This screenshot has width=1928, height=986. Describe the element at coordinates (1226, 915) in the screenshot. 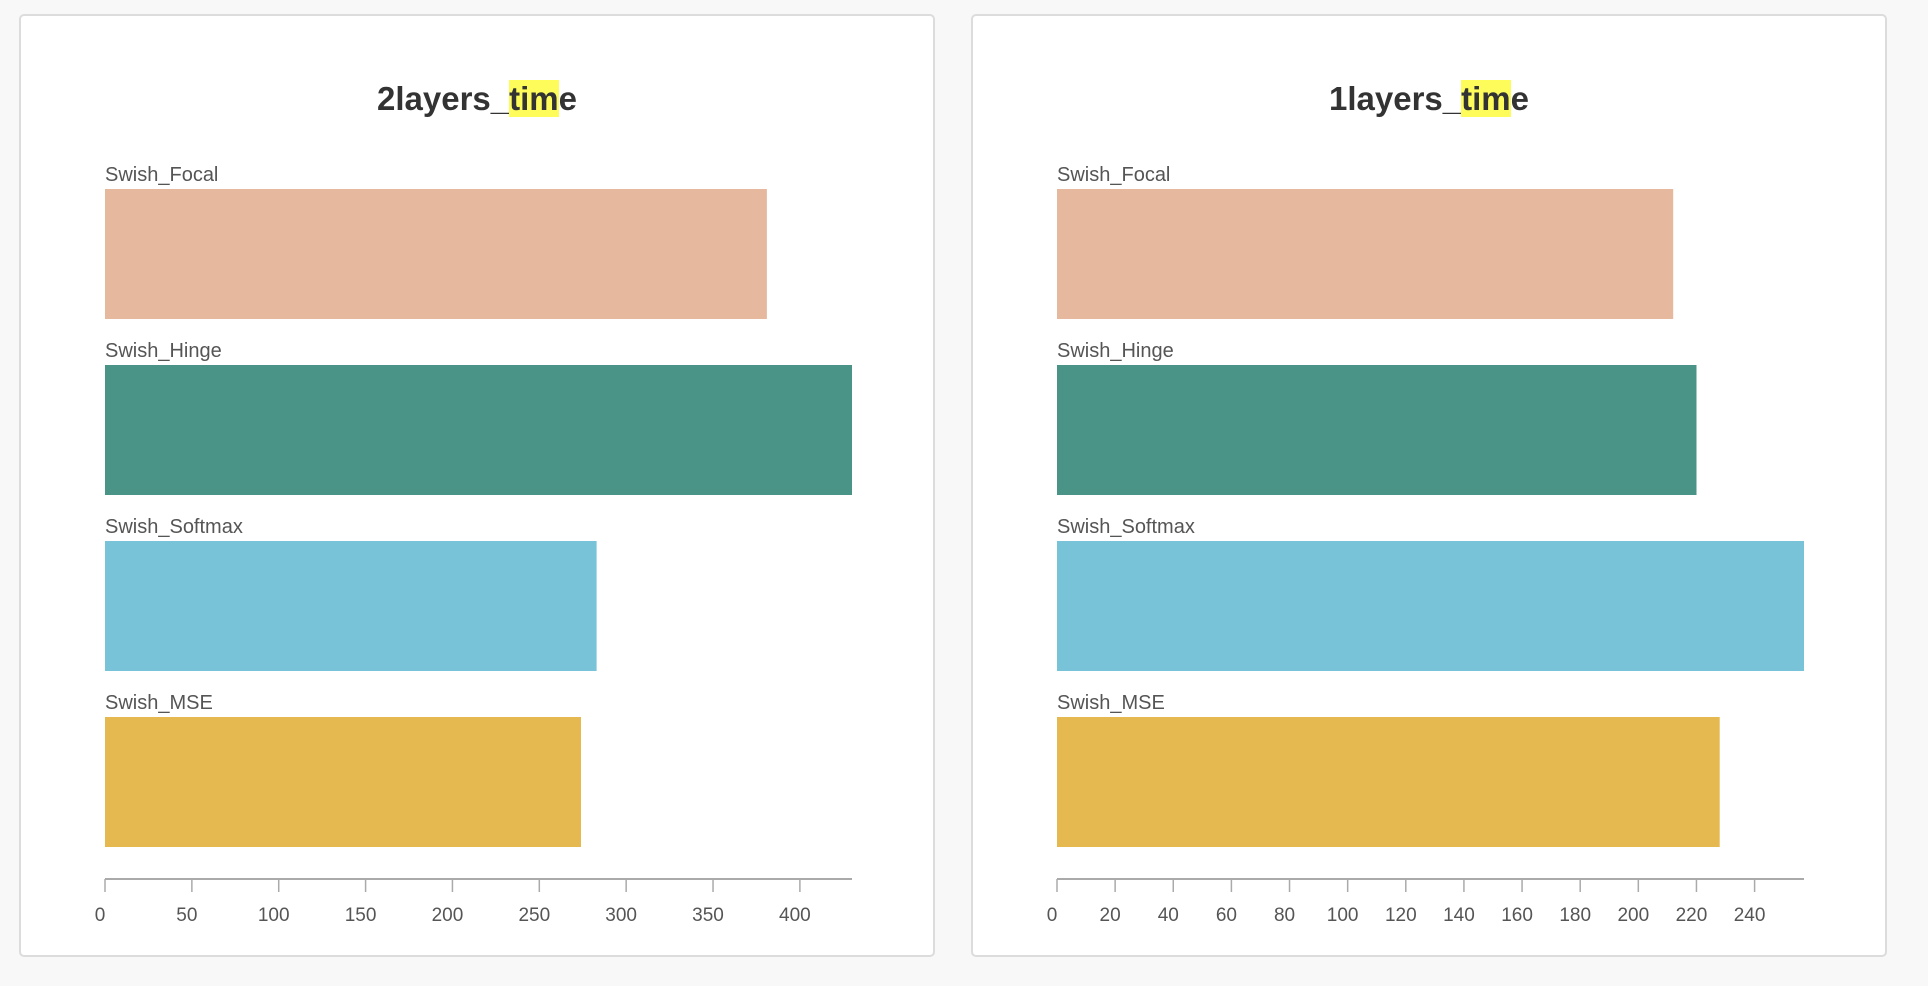

I see `x-tick-label: 60` at that location.